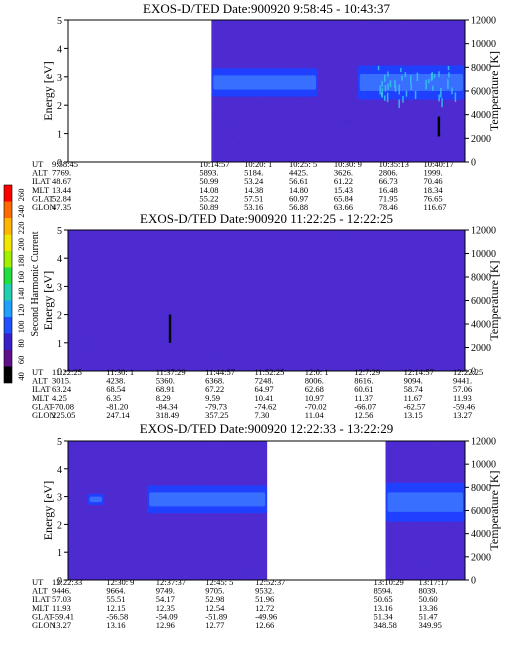  What do you see at coordinates (363, 415) in the screenshot?
I see `info-cell: 12.56` at bounding box center [363, 415].